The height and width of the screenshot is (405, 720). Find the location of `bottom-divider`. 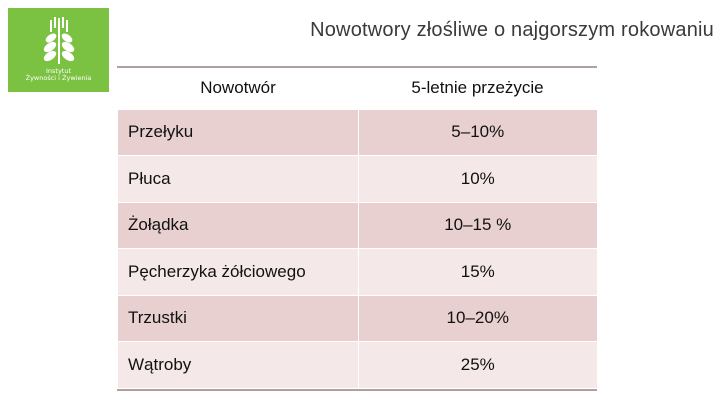

bottom-divider is located at coordinates (357, 390).